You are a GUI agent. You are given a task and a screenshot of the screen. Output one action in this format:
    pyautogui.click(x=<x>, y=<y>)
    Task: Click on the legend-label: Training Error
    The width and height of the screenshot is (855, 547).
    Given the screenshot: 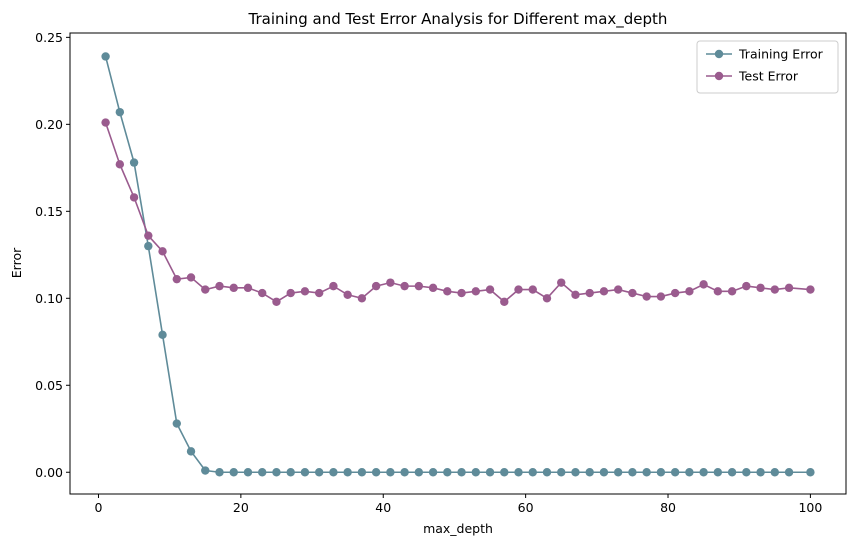 What is the action you would take?
    pyautogui.click(x=781, y=54)
    